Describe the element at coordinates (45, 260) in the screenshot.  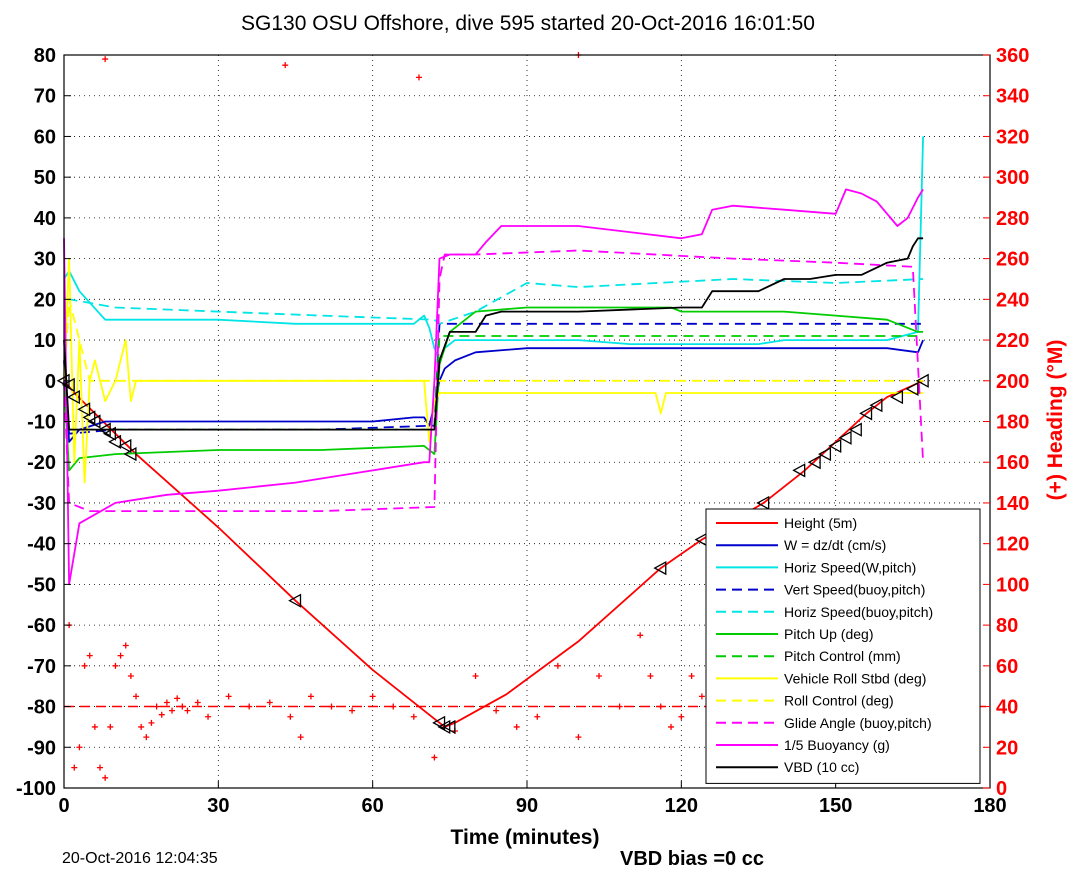
I see `y-tick-label: 30` at that location.